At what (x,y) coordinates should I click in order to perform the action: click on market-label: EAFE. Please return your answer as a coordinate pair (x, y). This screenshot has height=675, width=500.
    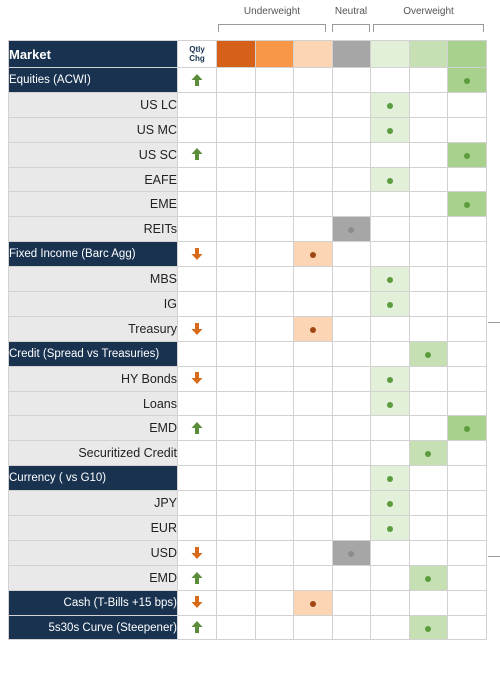
    Looking at the image, I should click on (93, 179).